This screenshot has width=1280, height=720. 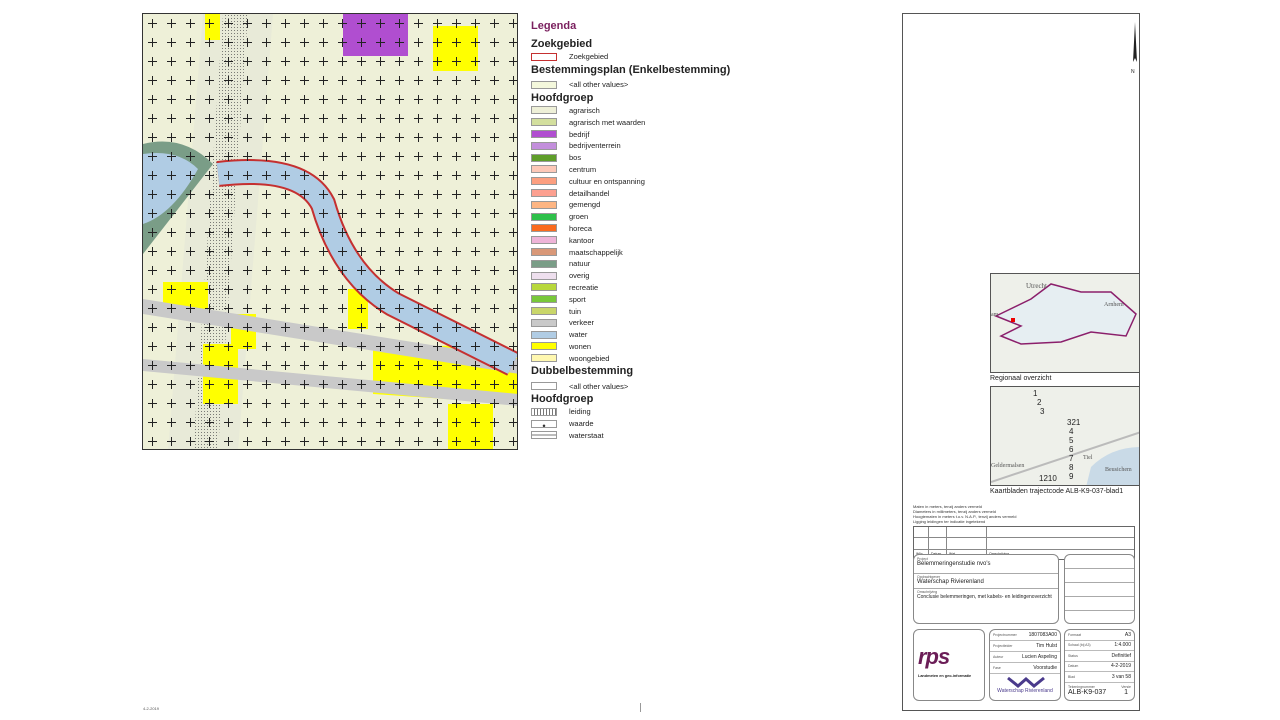 What do you see at coordinates (641, 229) in the screenshot?
I see `legend-item-horeca: horeca` at bounding box center [641, 229].